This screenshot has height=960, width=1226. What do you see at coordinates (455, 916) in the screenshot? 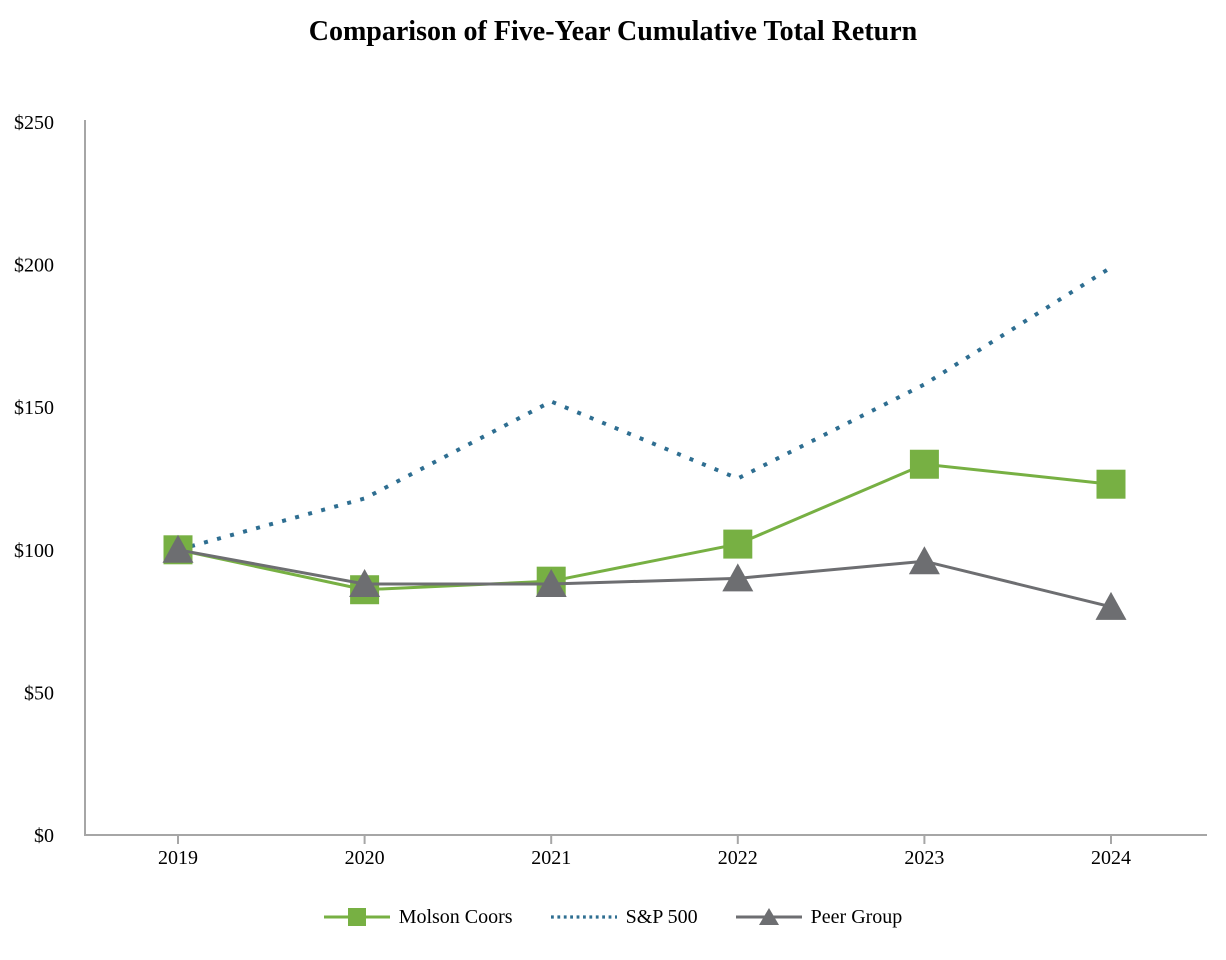
I see `legend-label-molson-coors: Molson Coors` at bounding box center [455, 916].